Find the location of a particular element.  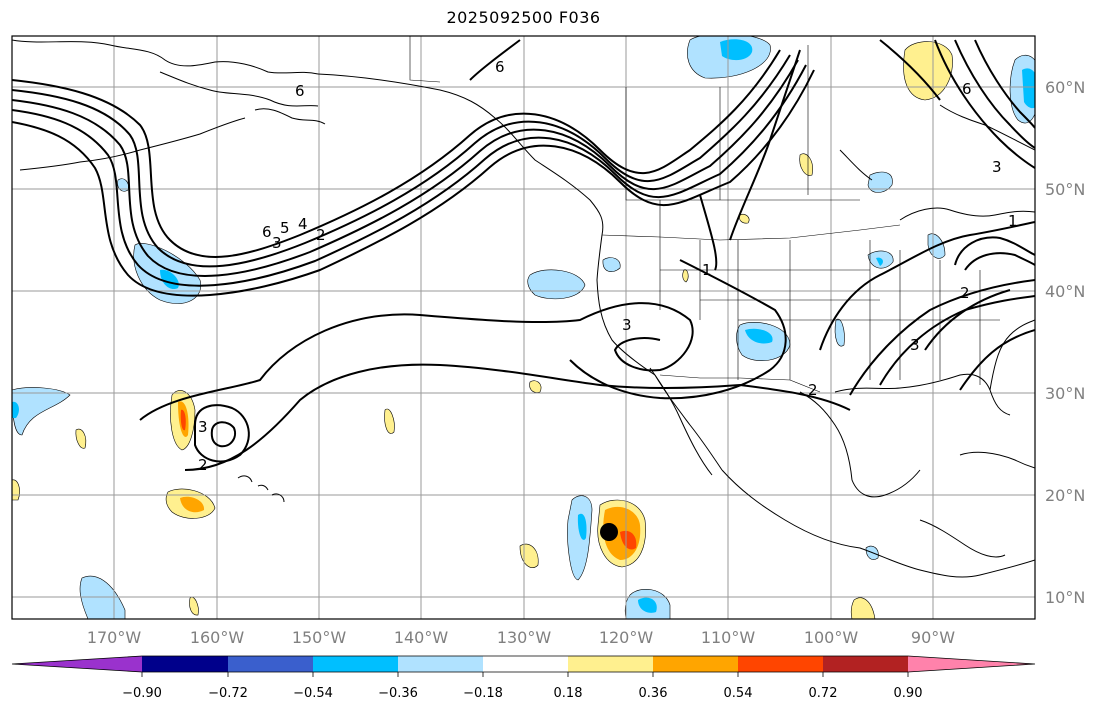

colorbar-pos-extreme is located at coordinates (971, 664).